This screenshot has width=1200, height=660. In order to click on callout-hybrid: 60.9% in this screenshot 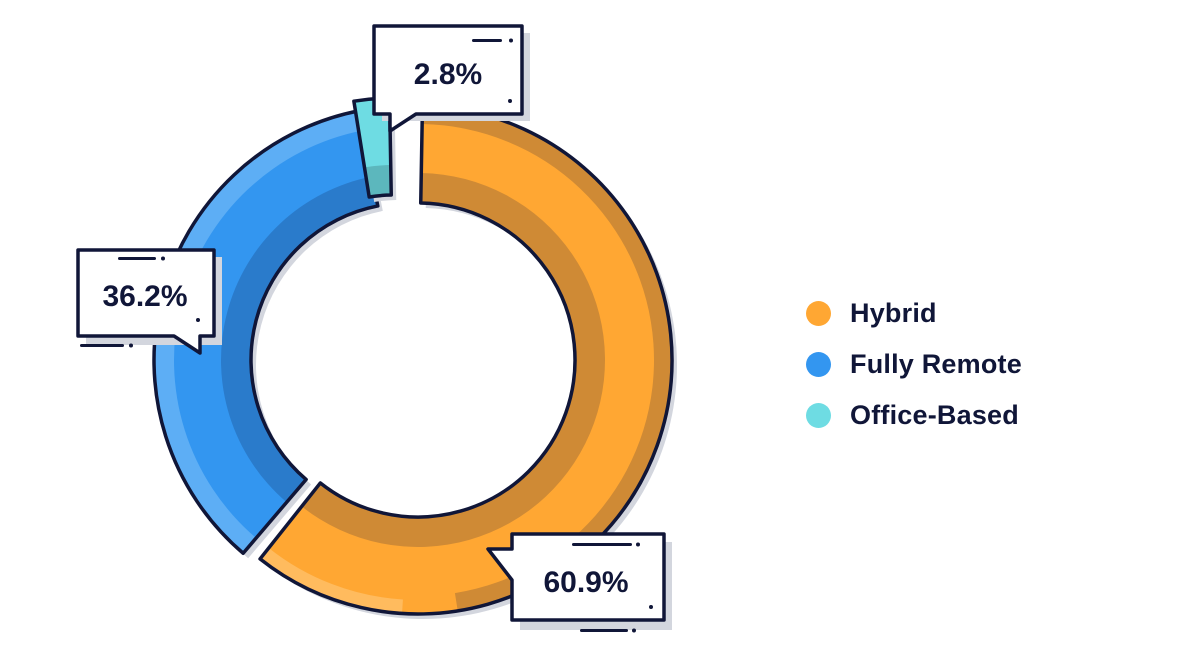, I will do `click(579, 582)`.